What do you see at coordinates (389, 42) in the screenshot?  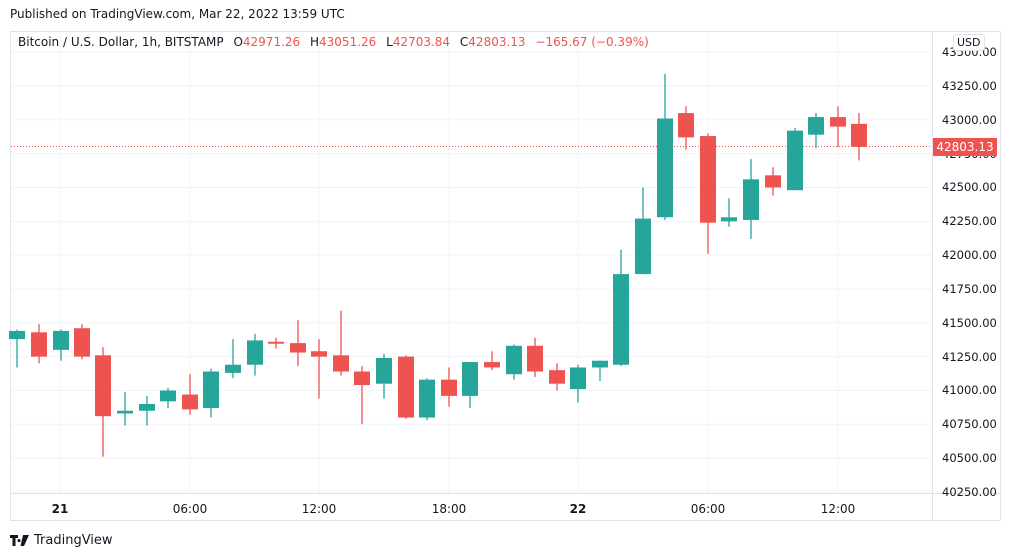 I see `low-label: L` at bounding box center [389, 42].